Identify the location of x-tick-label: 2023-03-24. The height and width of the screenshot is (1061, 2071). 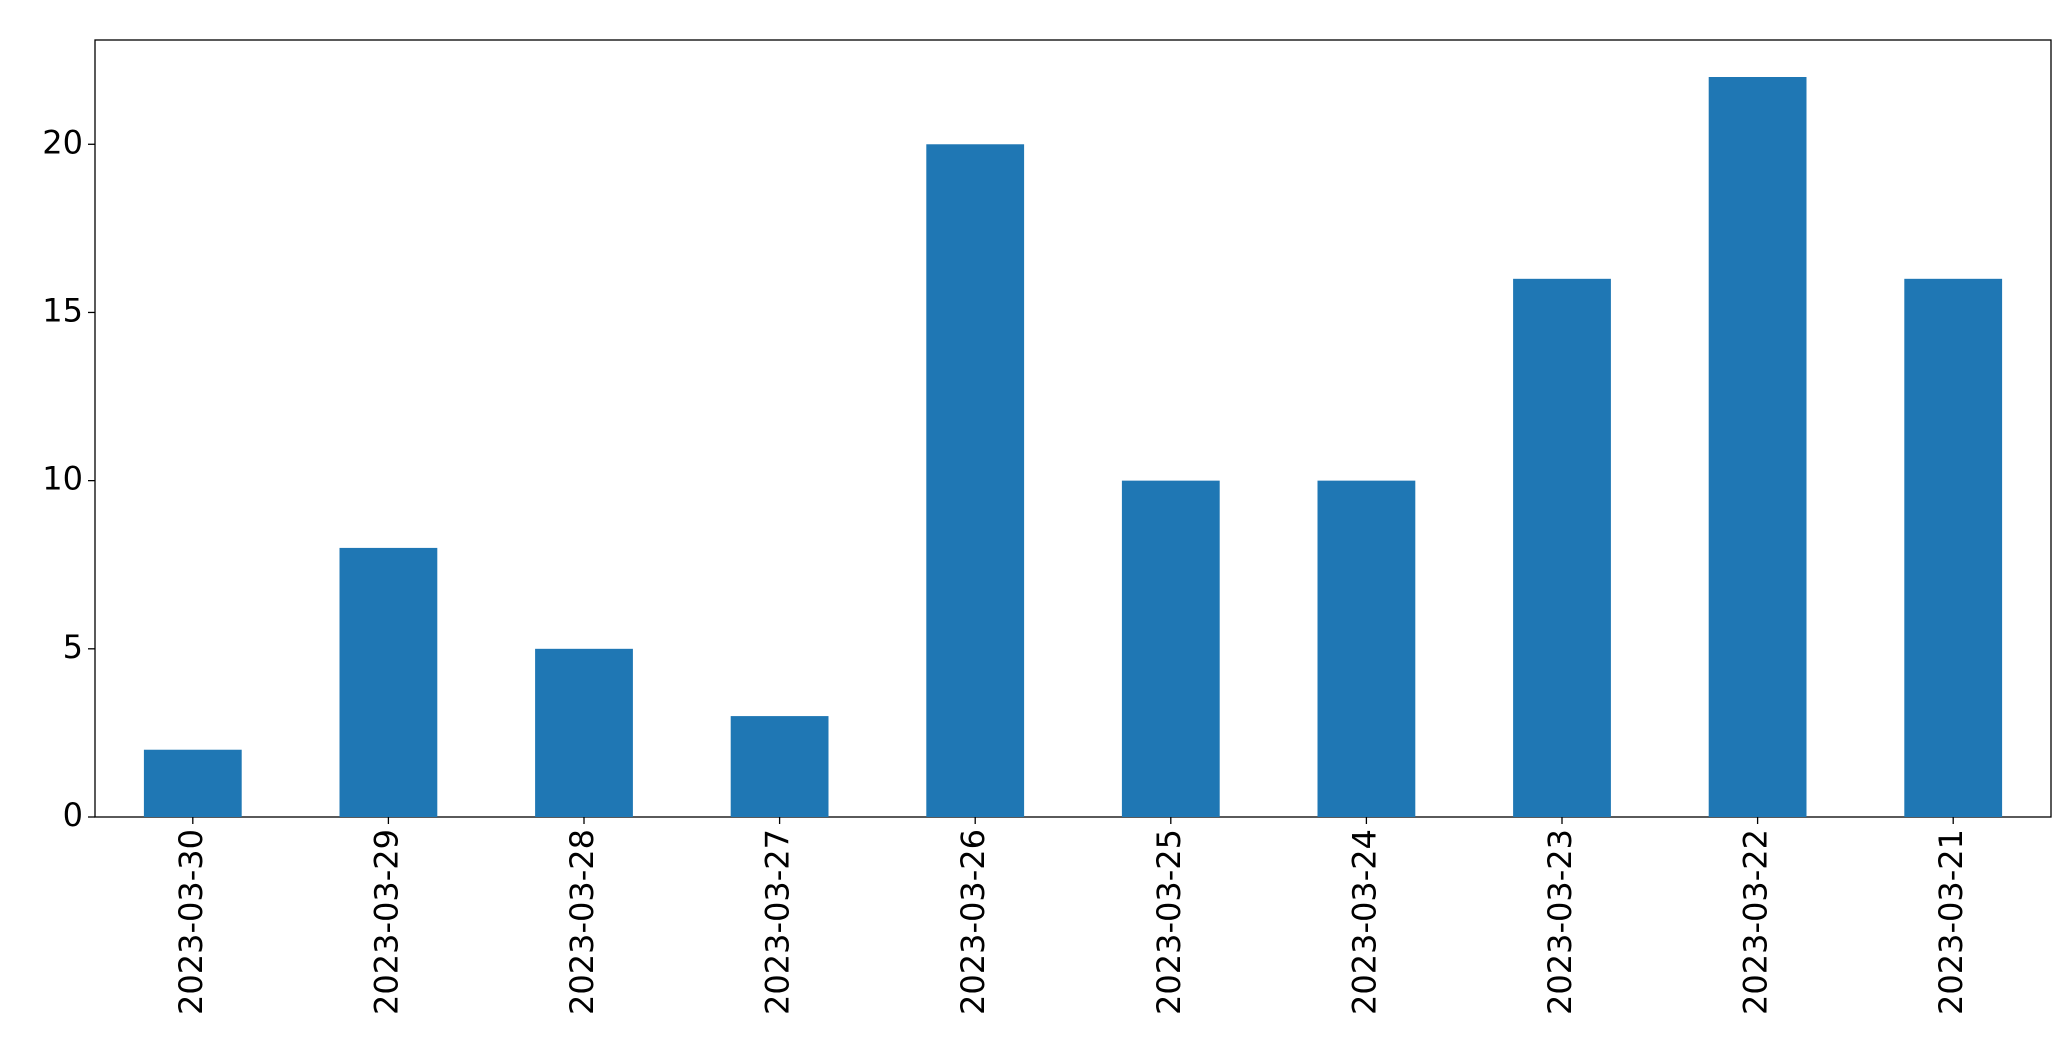
(1364, 922).